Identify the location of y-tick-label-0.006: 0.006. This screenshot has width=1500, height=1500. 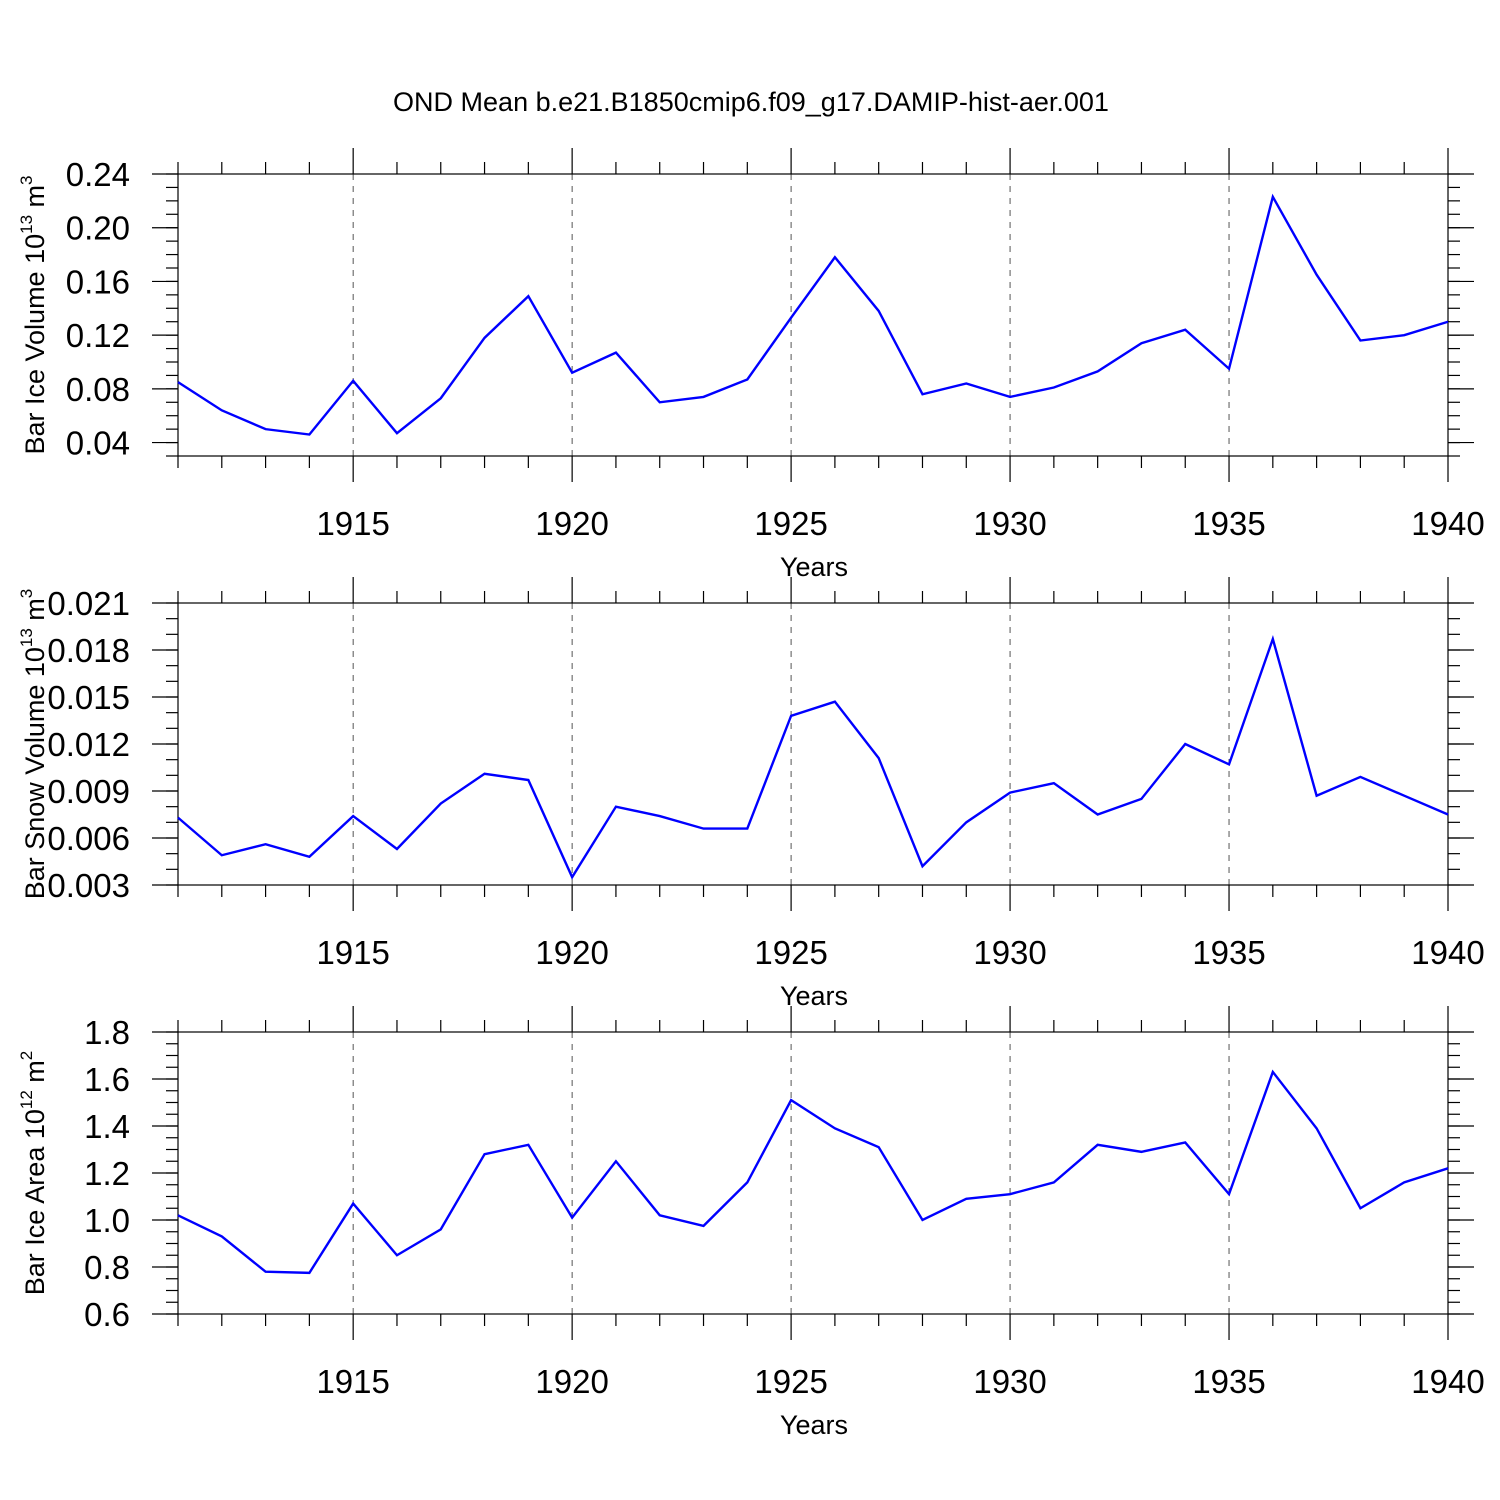
(88, 838).